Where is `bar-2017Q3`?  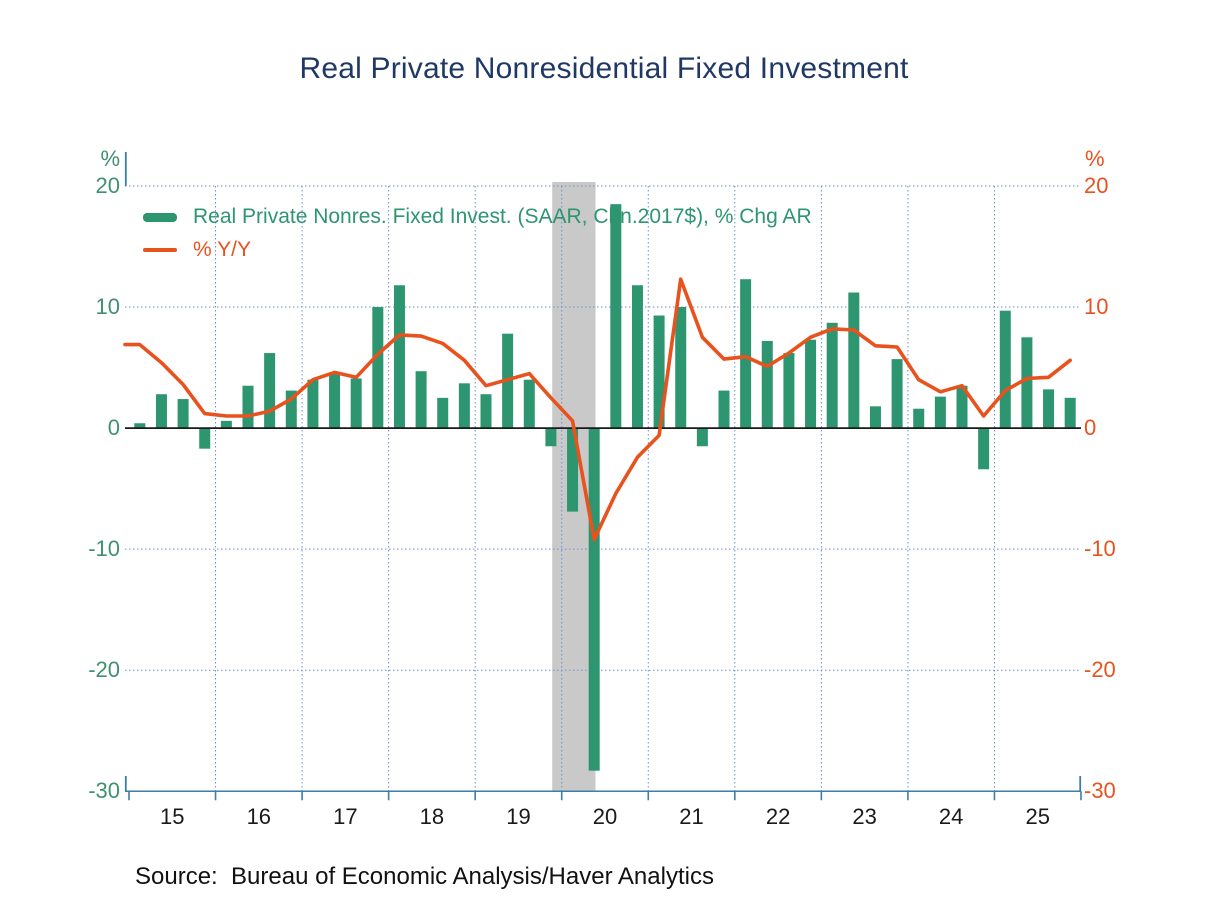 bar-2017Q3 is located at coordinates (356, 403).